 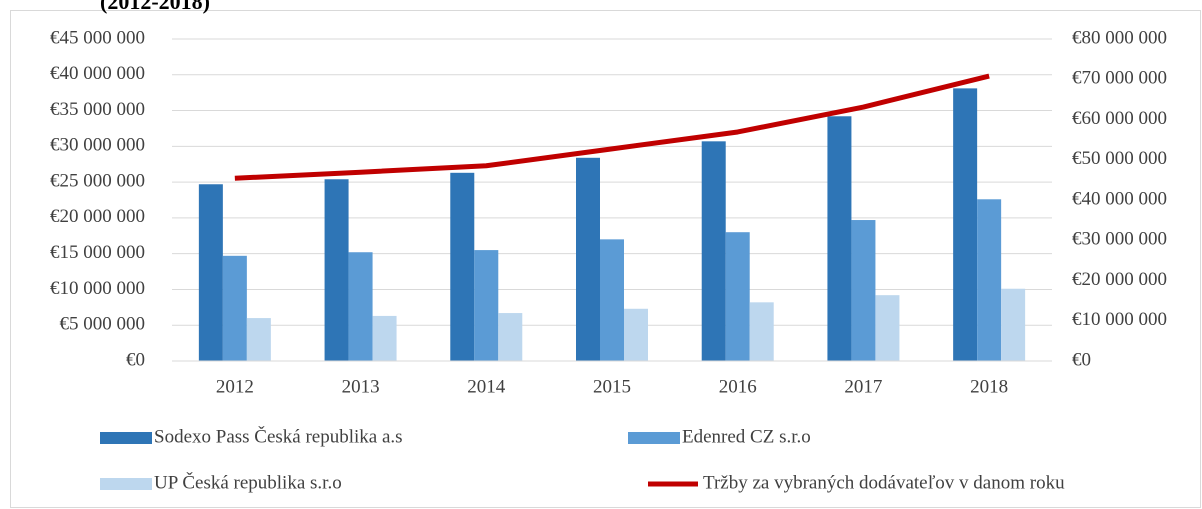 I want to click on y-tick-label: €20 000 000, so click(x=97, y=216).